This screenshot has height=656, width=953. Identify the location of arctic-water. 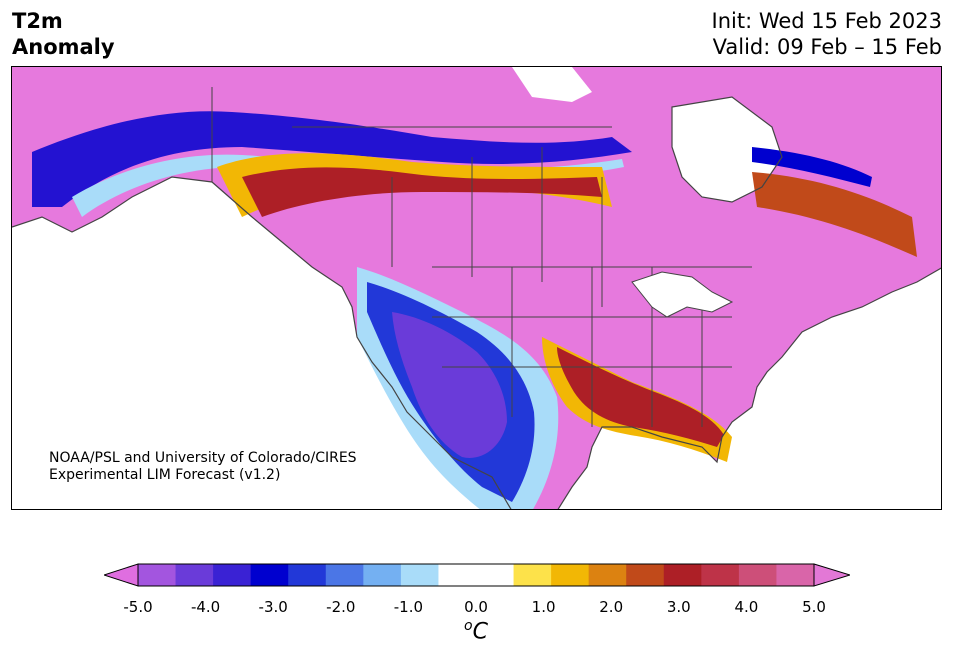
(552, 84).